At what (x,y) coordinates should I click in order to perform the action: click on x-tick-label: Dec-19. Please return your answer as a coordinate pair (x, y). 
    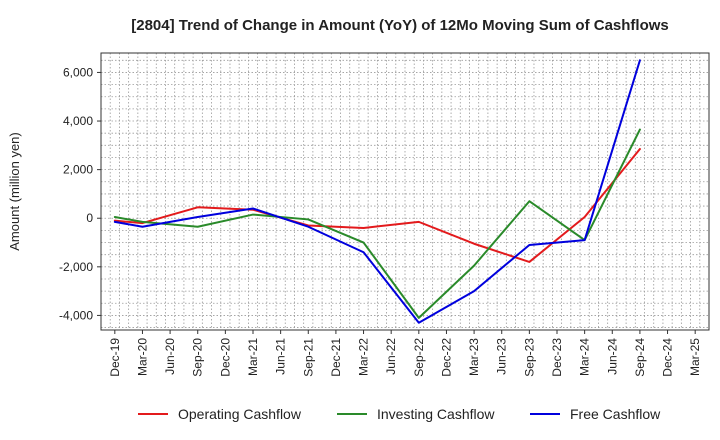
    Looking at the image, I should click on (115, 357).